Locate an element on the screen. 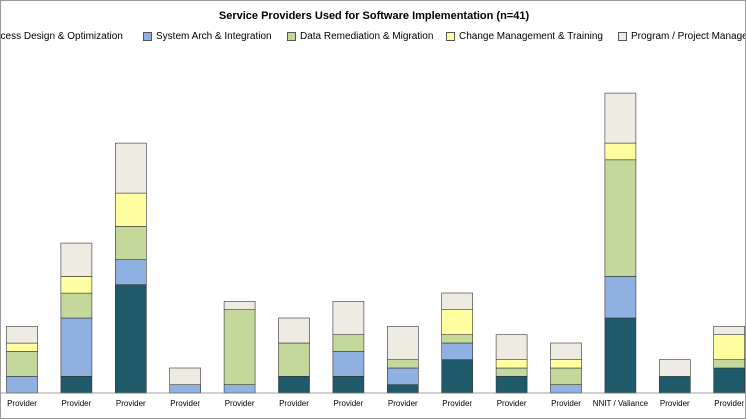 The width and height of the screenshot is (746, 419). legend-item: Program / Project Management is located at coordinates (681, 36).